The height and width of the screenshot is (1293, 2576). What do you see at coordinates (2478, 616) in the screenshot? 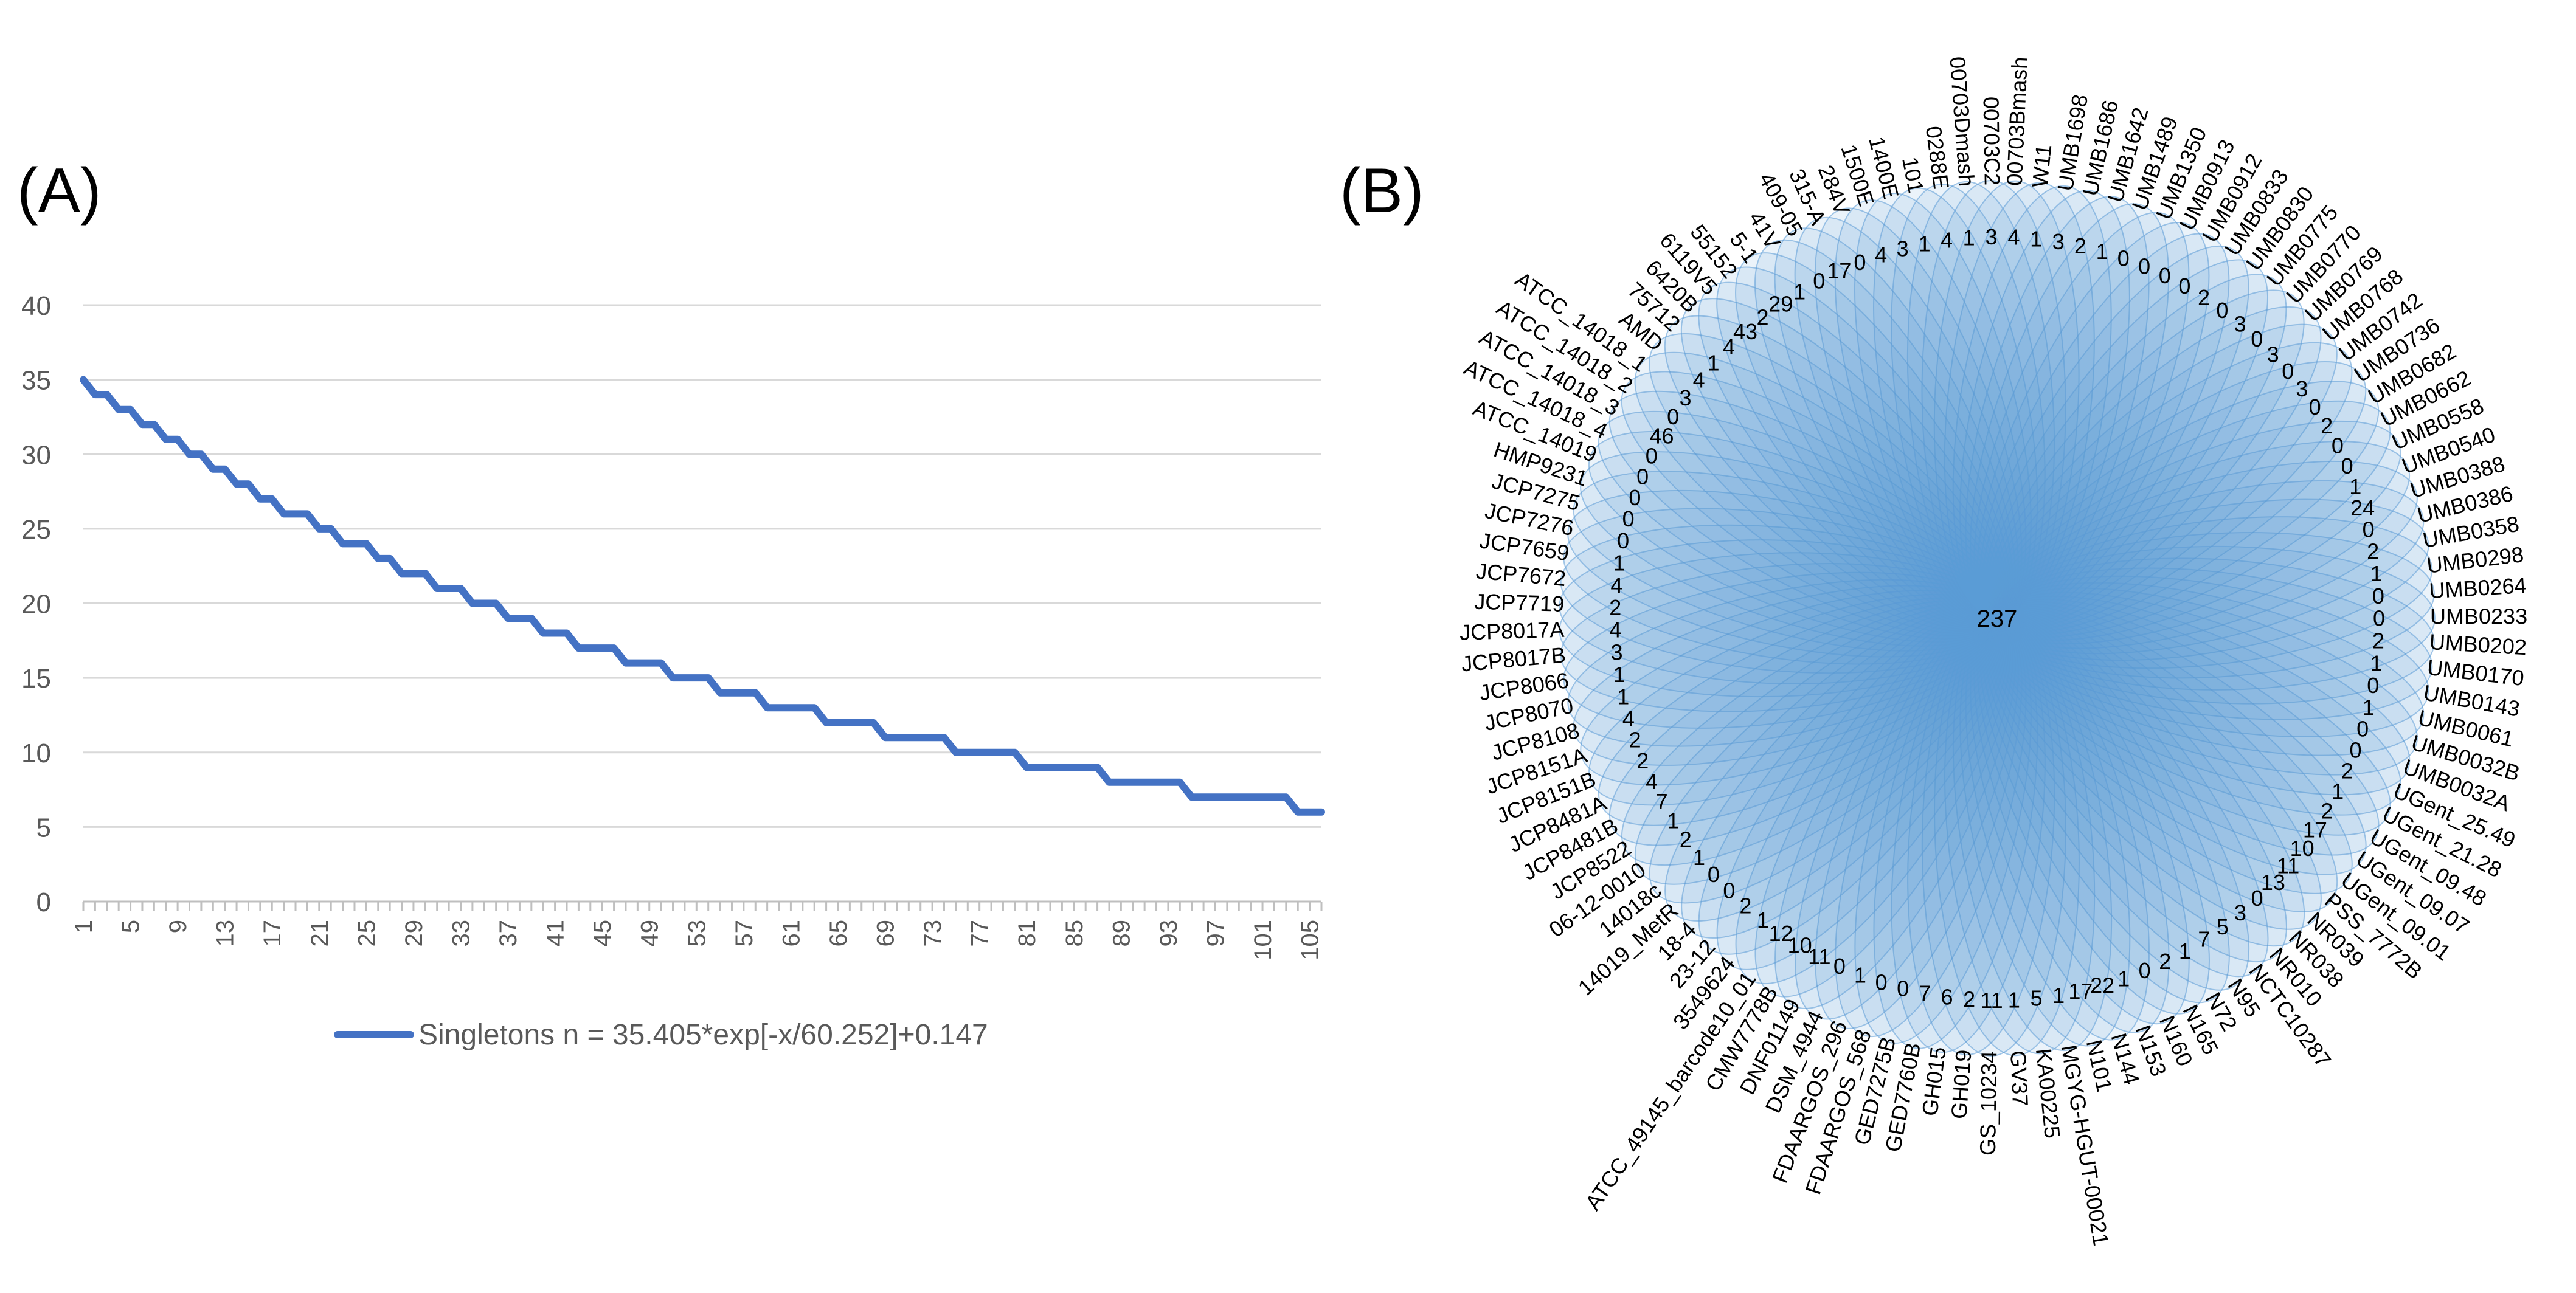
I see `petal-label: UMB0233` at bounding box center [2478, 616].